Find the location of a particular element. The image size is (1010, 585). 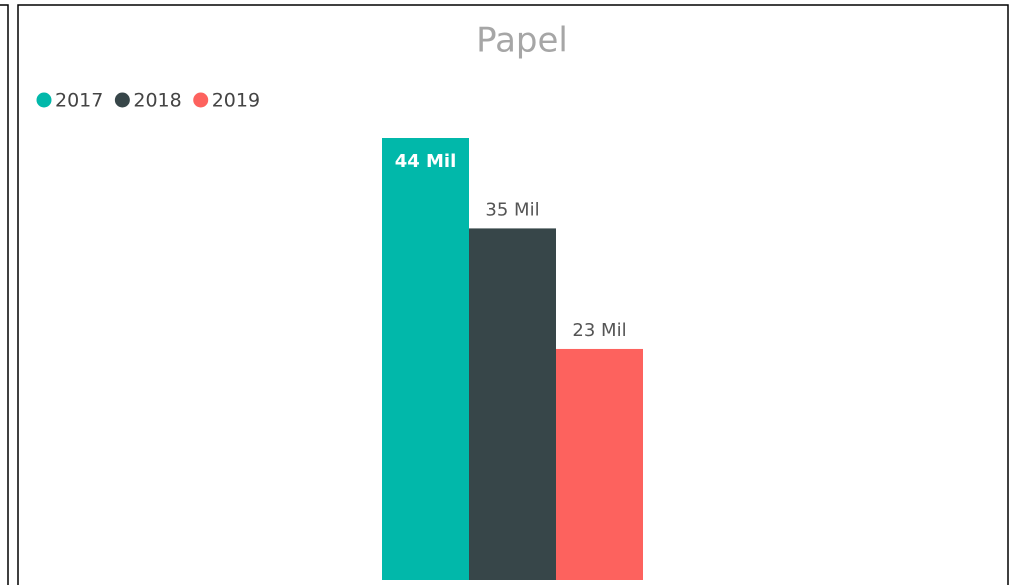

data-label: 35 Mil is located at coordinates (512, 209).